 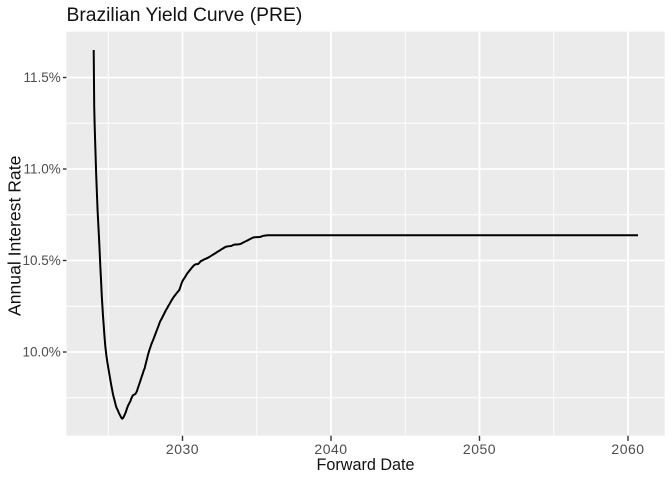 What do you see at coordinates (42, 352) in the screenshot?
I see `svg-text: 10.0%` at bounding box center [42, 352].